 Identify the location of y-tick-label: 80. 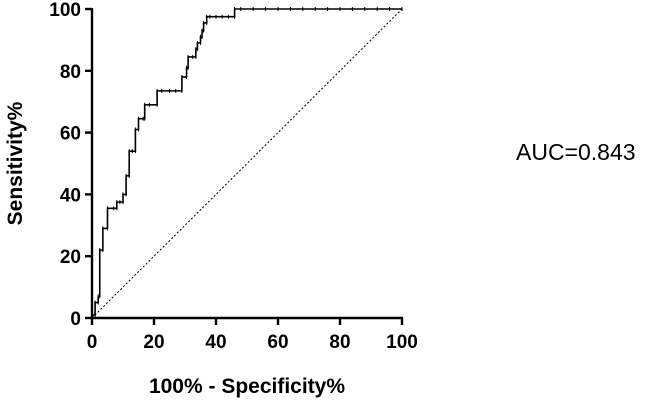
(70, 72).